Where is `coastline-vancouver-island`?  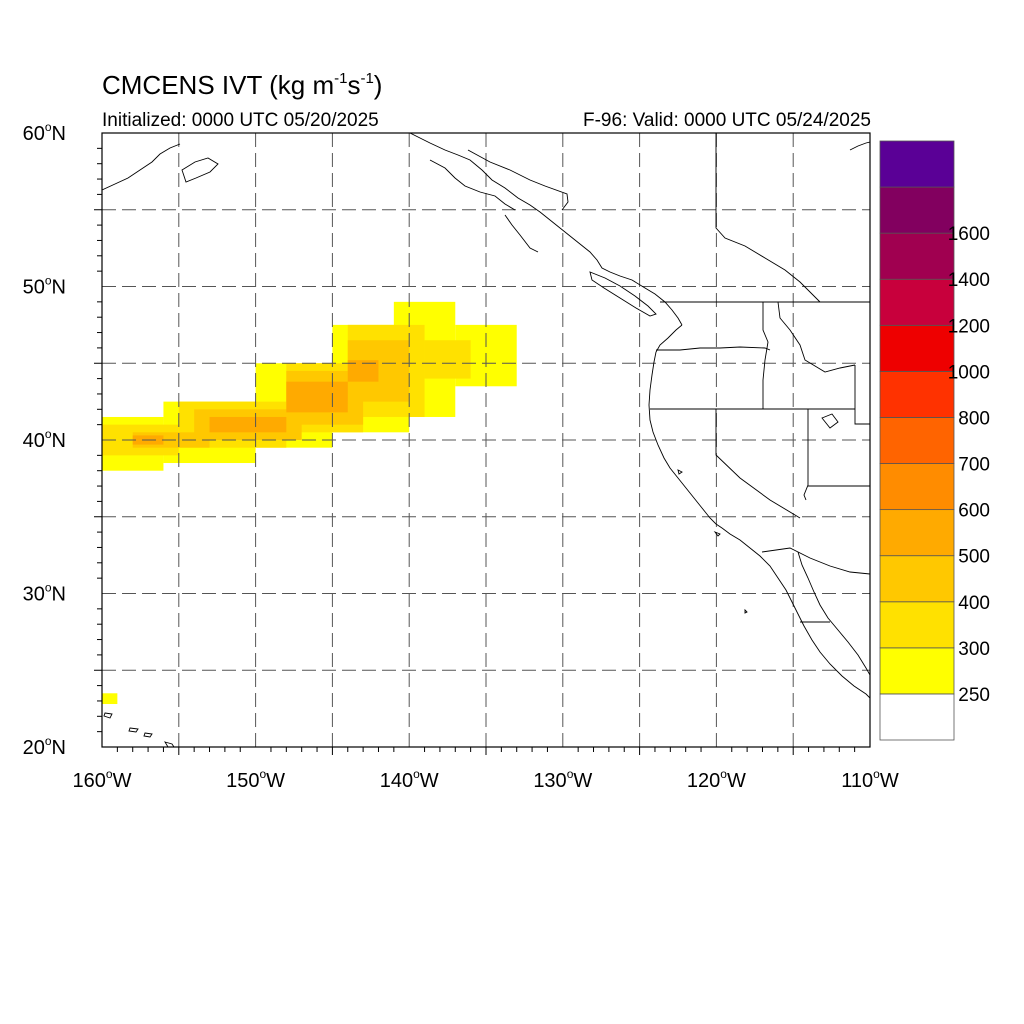
coastline-vancouver-island is located at coordinates (623, 294).